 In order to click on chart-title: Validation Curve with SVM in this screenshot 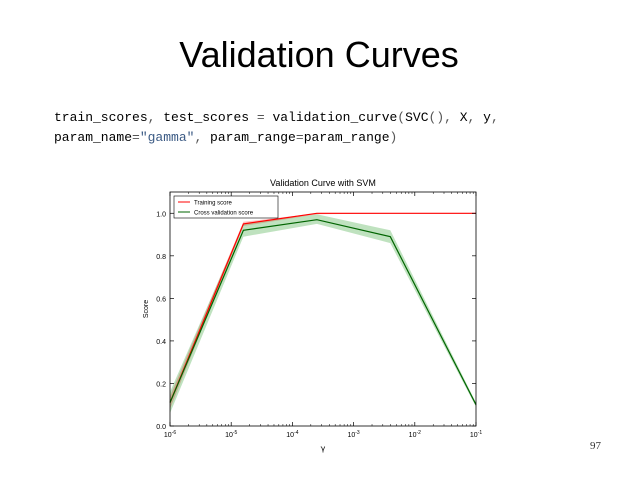, I will do `click(323, 183)`.